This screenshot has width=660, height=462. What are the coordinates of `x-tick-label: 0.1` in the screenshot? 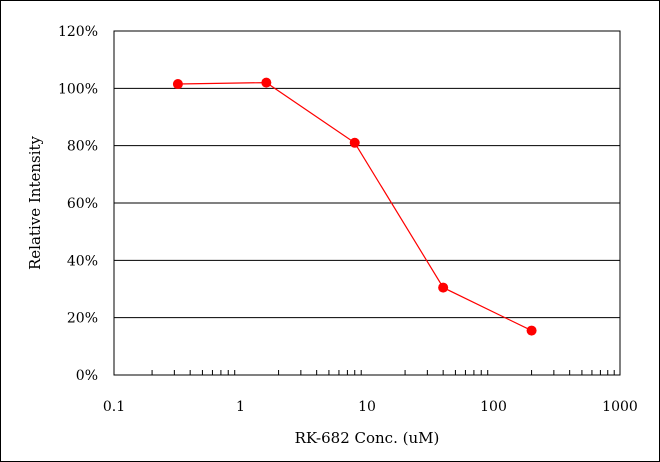 It's located at (114, 407).